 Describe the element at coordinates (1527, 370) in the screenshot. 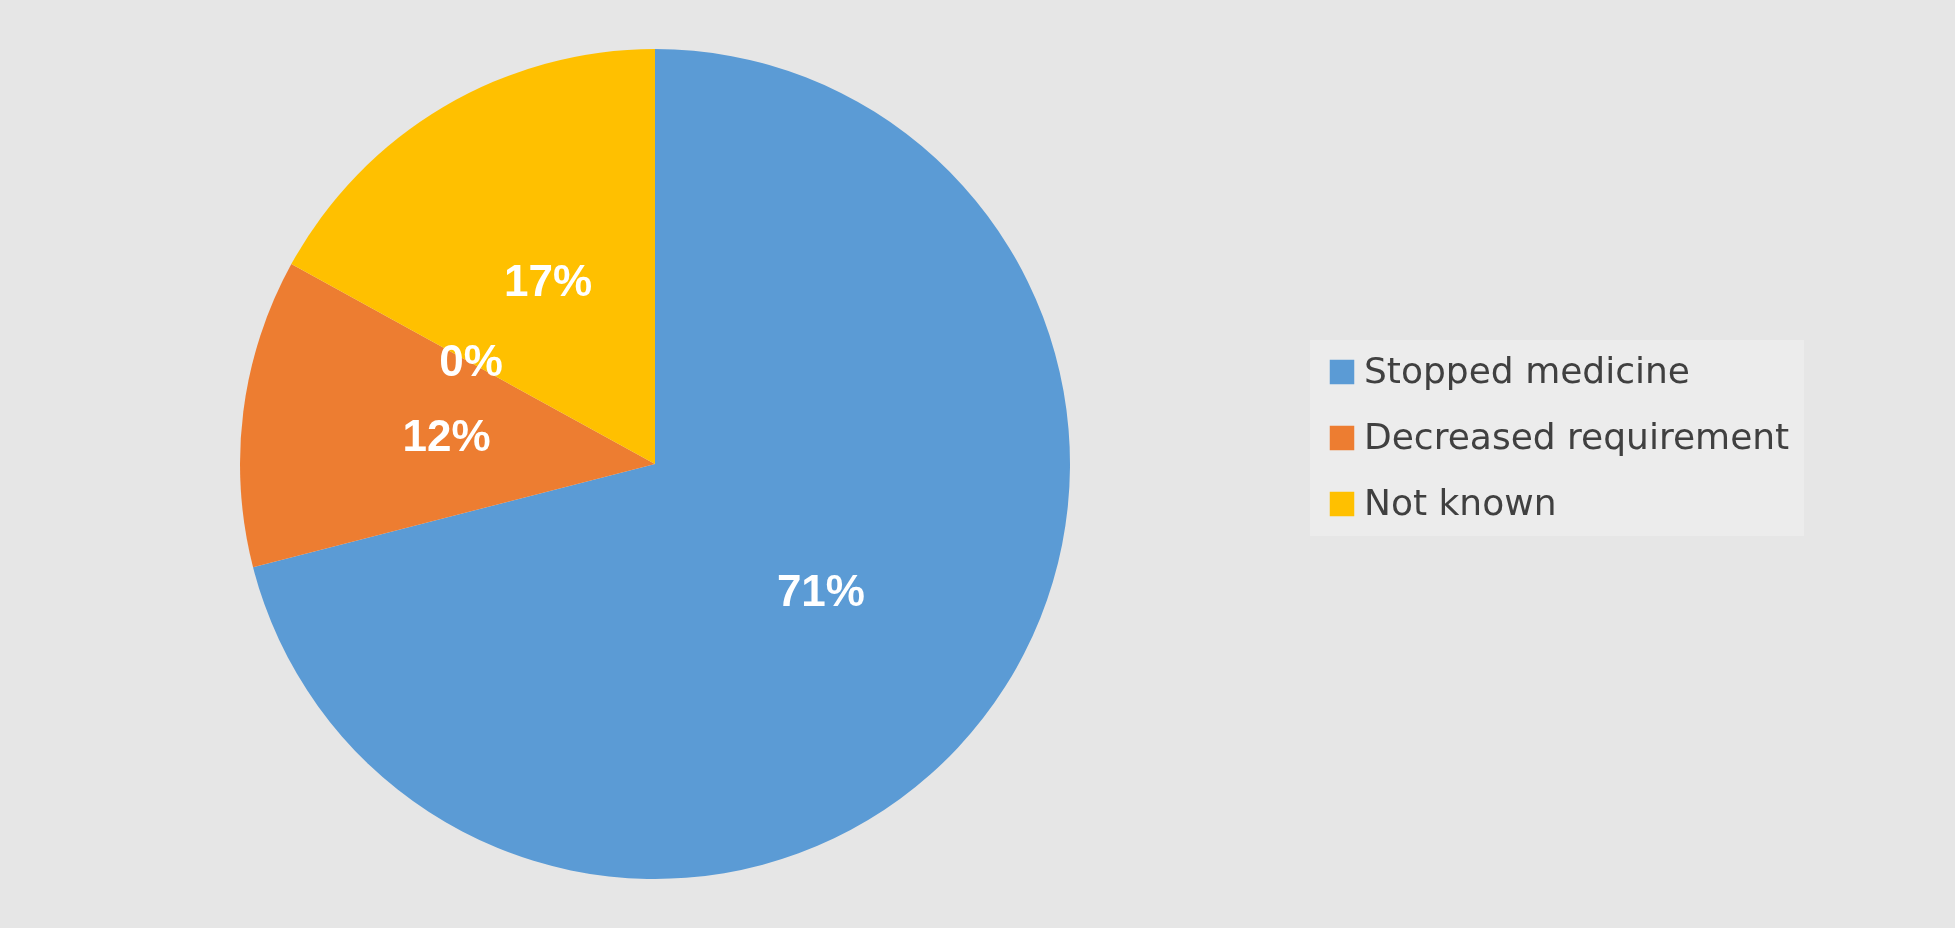

I see `legend-label: Stopped medicine` at that location.